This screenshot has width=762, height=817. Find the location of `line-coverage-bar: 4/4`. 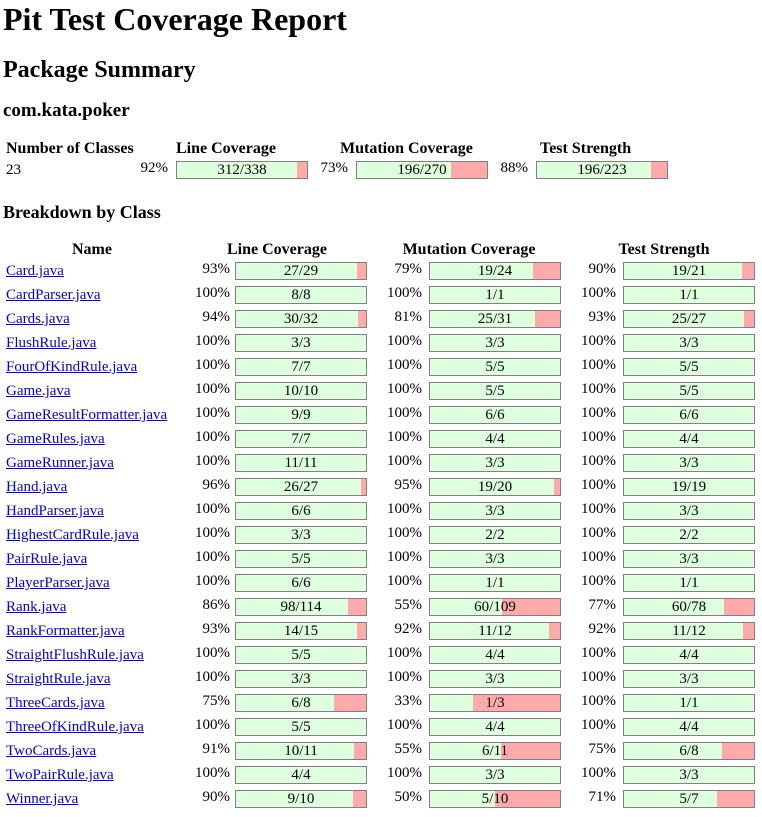

line-coverage-bar: 4/4 is located at coordinates (301, 775).